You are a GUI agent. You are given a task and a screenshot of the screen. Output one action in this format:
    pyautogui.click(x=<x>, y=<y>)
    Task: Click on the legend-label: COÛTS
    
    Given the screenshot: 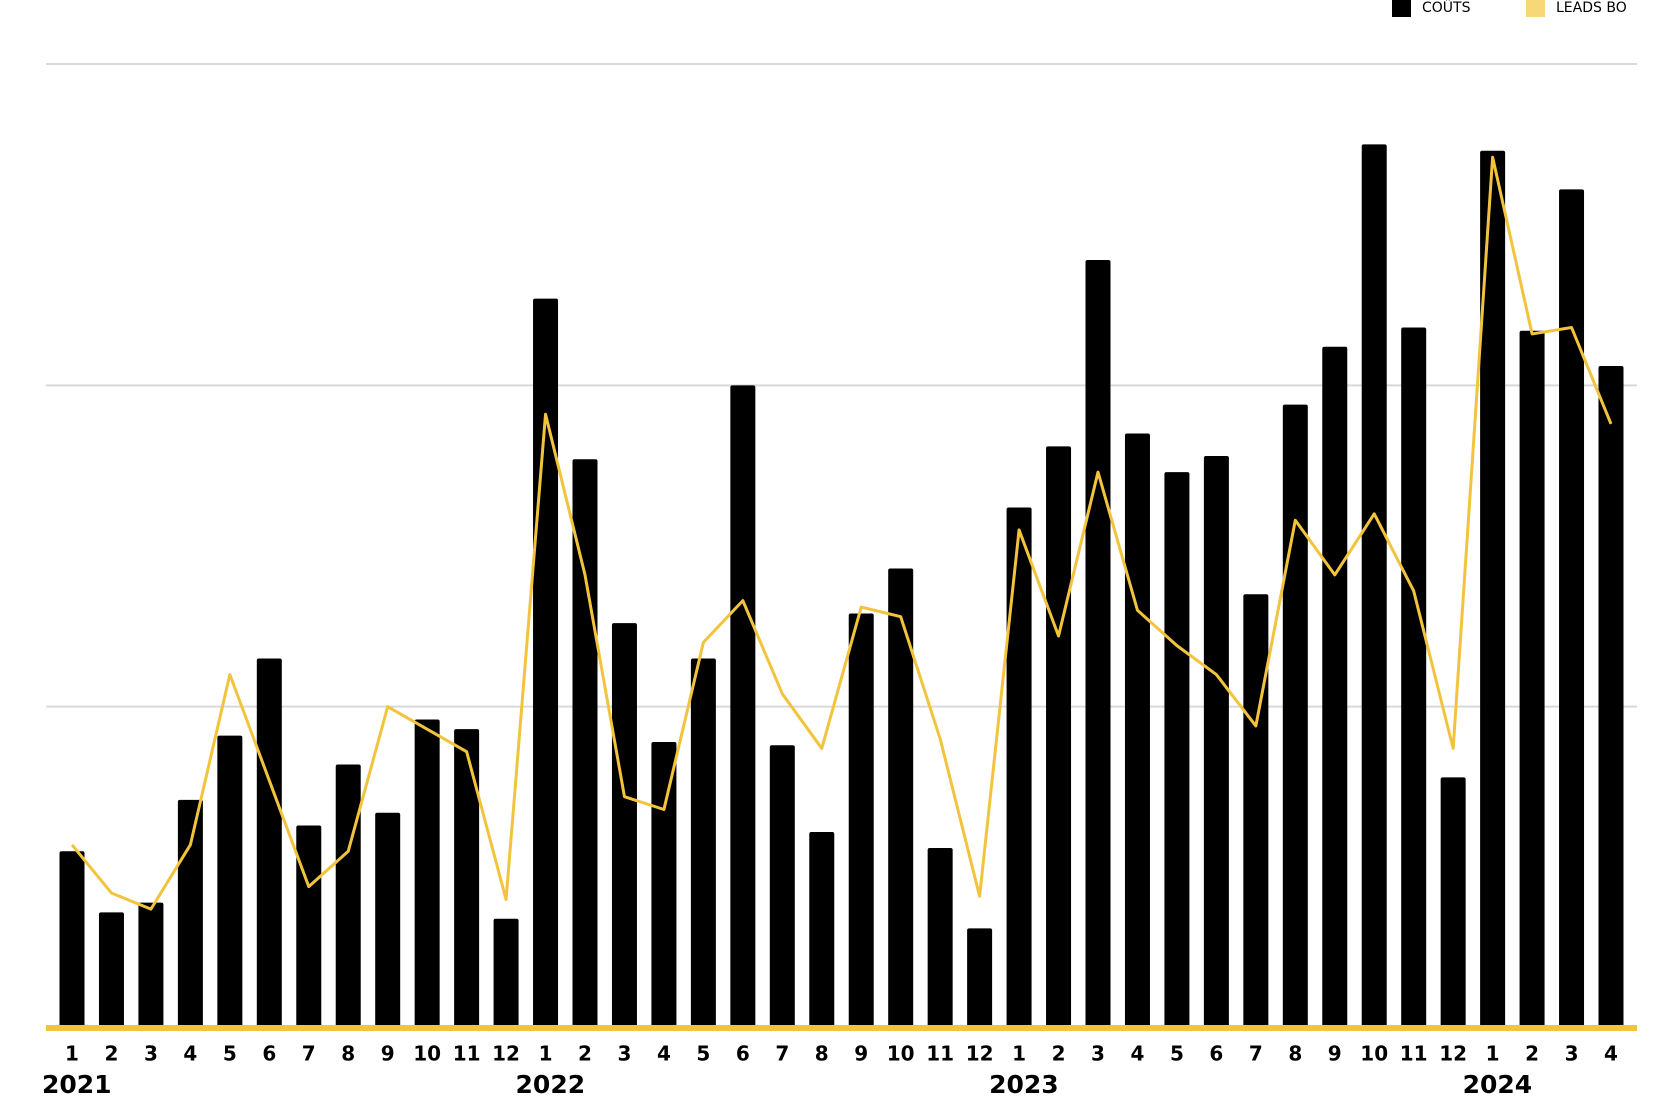 What is the action you would take?
    pyautogui.click(x=1446, y=8)
    